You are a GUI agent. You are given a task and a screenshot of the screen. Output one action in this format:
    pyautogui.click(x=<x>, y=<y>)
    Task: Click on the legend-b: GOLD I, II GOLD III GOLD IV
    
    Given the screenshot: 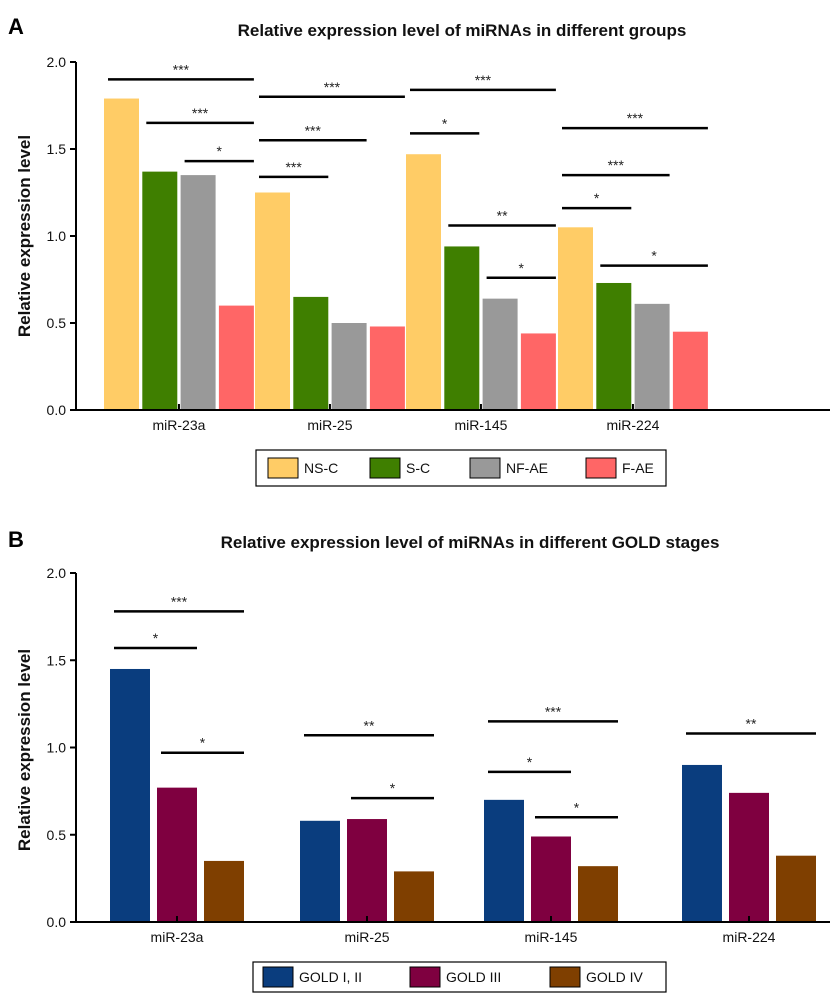 What is the action you would take?
    pyautogui.click(x=459, y=977)
    